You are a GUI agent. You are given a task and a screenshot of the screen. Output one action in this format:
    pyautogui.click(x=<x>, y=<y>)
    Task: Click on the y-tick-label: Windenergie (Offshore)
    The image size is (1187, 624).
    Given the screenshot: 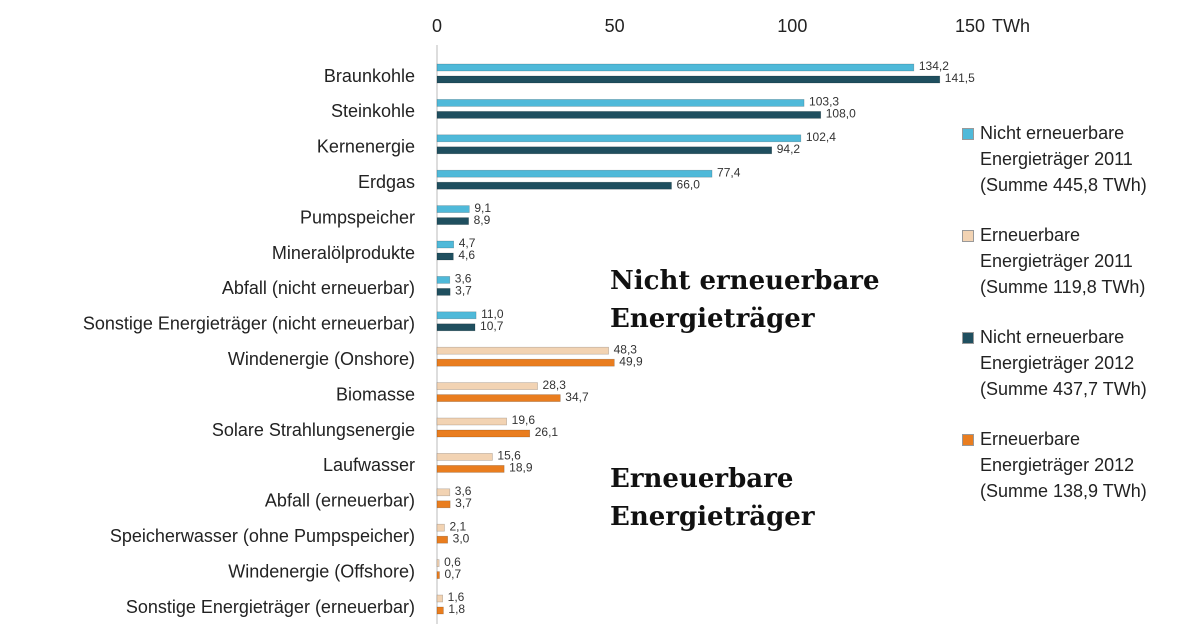 What is the action you would take?
    pyautogui.click(x=321, y=571)
    